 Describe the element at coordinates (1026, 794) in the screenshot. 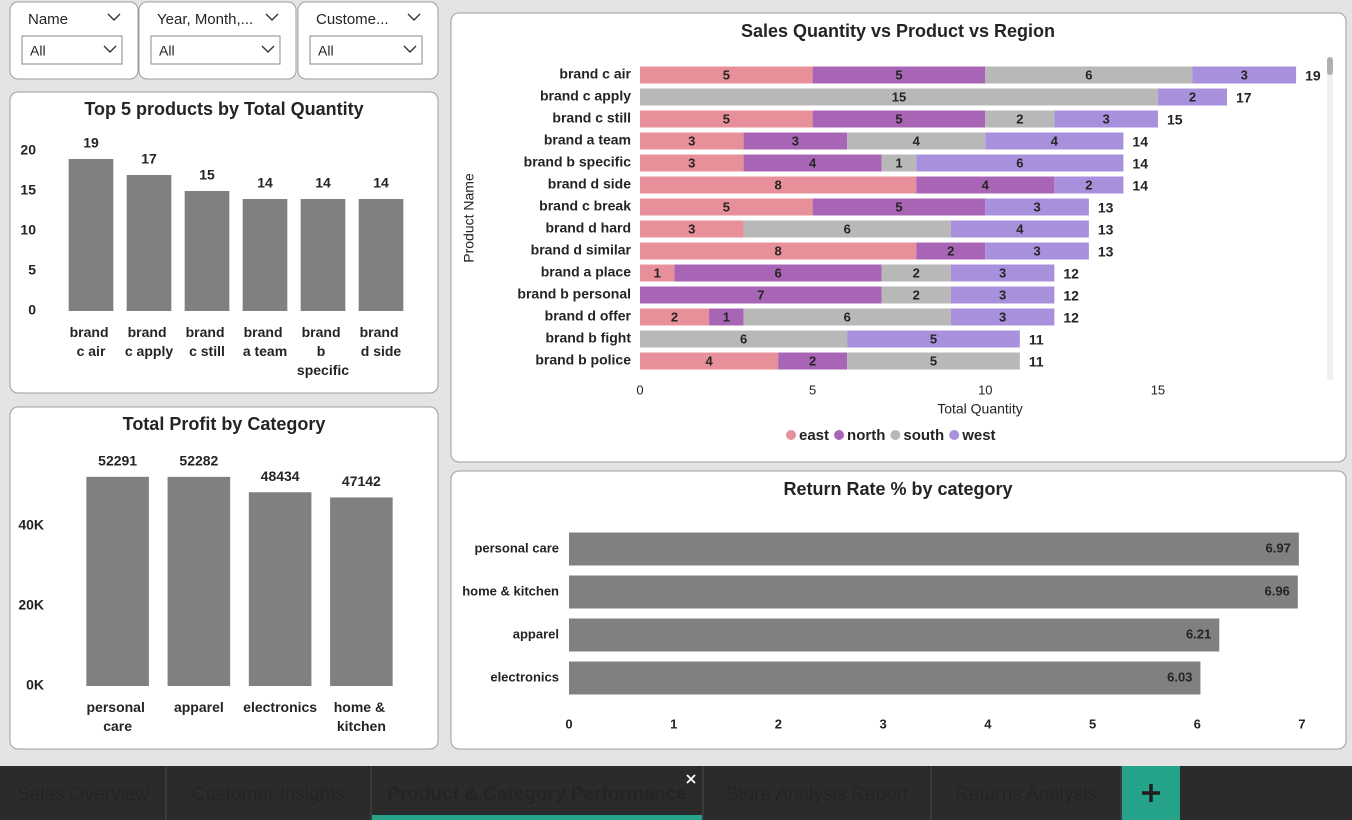

I see `tab-label: Returns Analysis` at that location.